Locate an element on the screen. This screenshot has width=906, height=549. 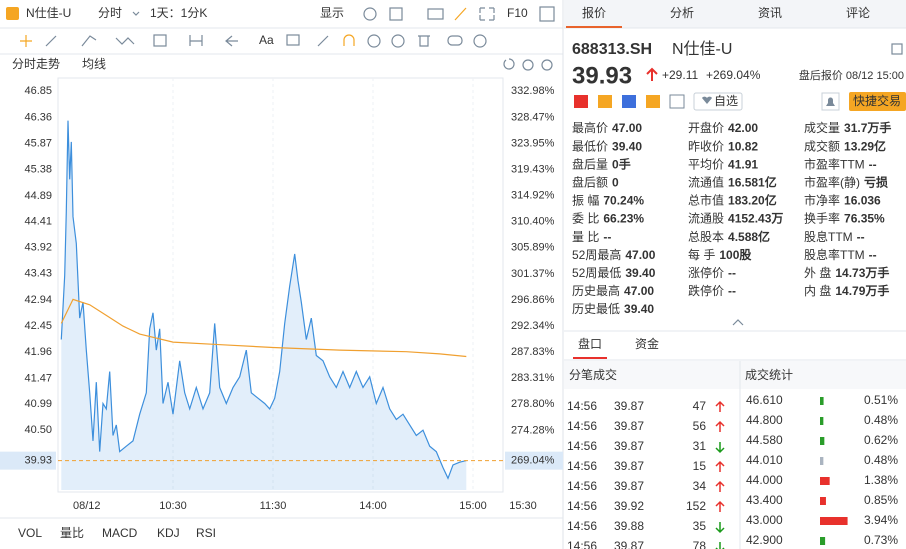
stock-tab: N仕佳-U is located at coordinates (48, 13).